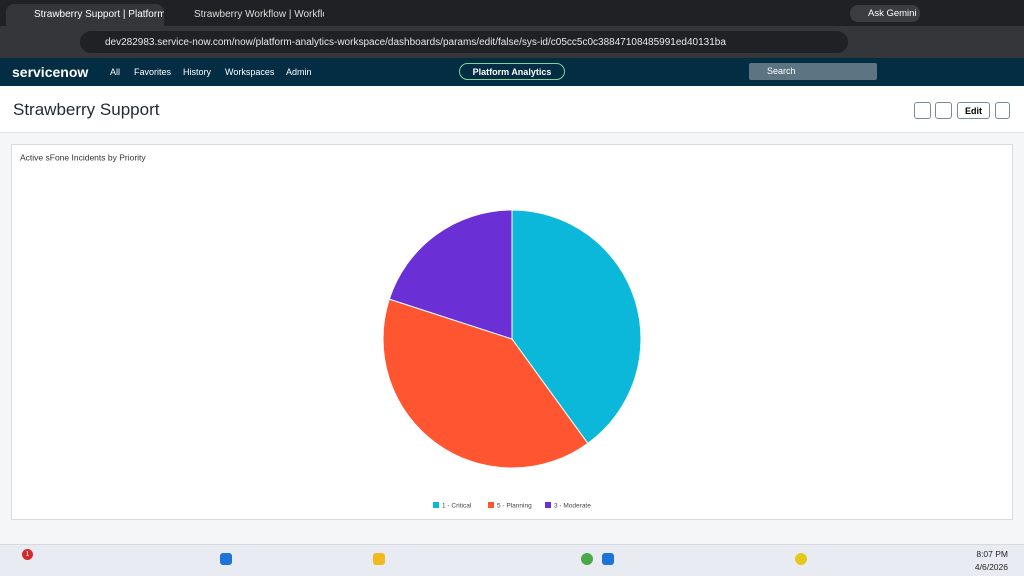 Image resolution: width=1024 pixels, height=576 pixels. I want to click on legend-label: 5 - Planning, so click(514, 506).